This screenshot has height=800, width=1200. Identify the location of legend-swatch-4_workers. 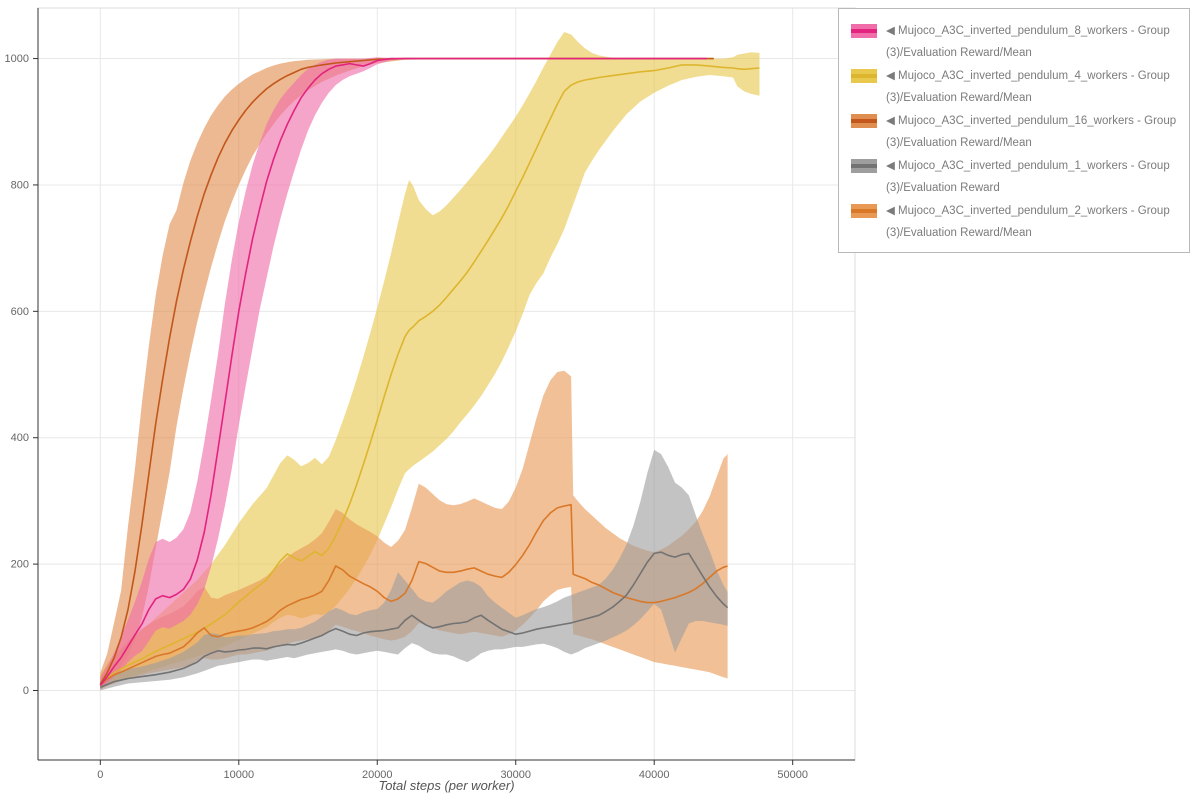
(864, 76).